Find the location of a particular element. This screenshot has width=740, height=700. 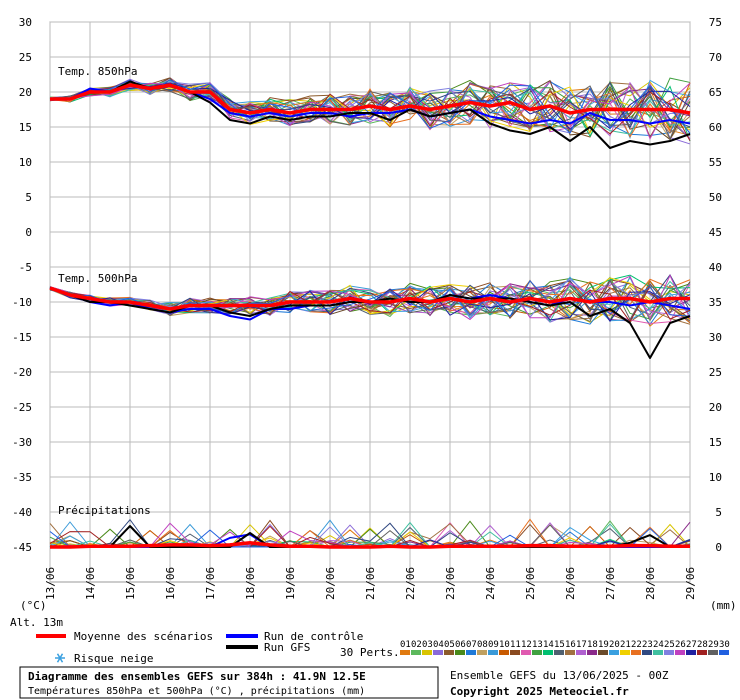

member-label: 29 is located at coordinates (713, 645).